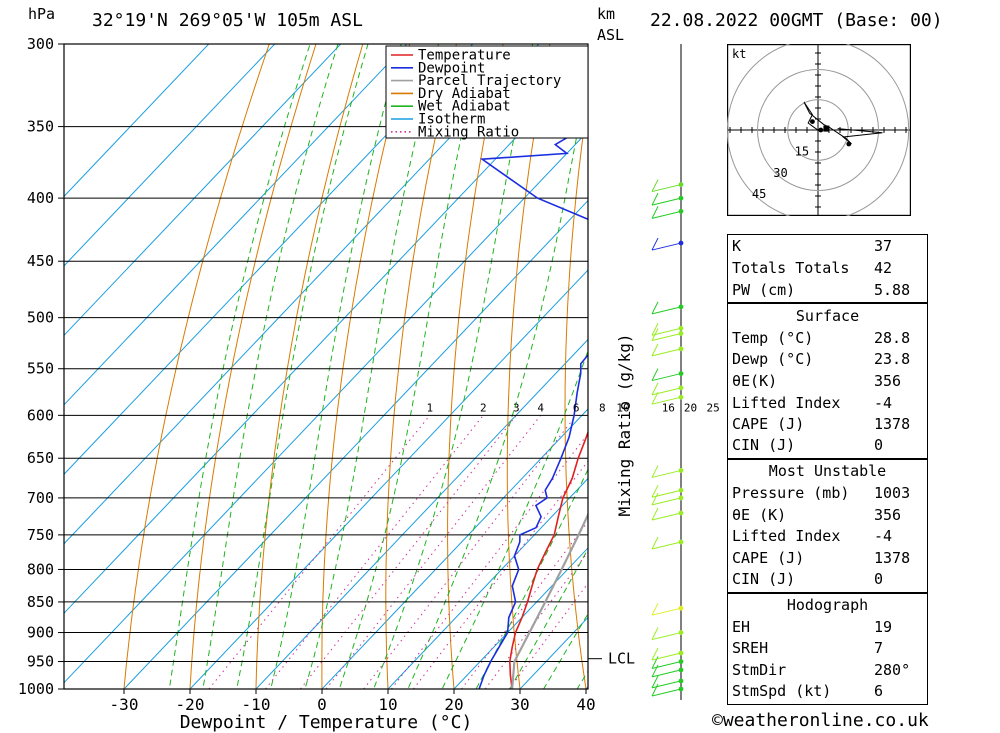  What do you see at coordinates (326, 722) in the screenshot?
I see `x-axis-title: Dewpoint / Temperature (°C)` at bounding box center [326, 722].